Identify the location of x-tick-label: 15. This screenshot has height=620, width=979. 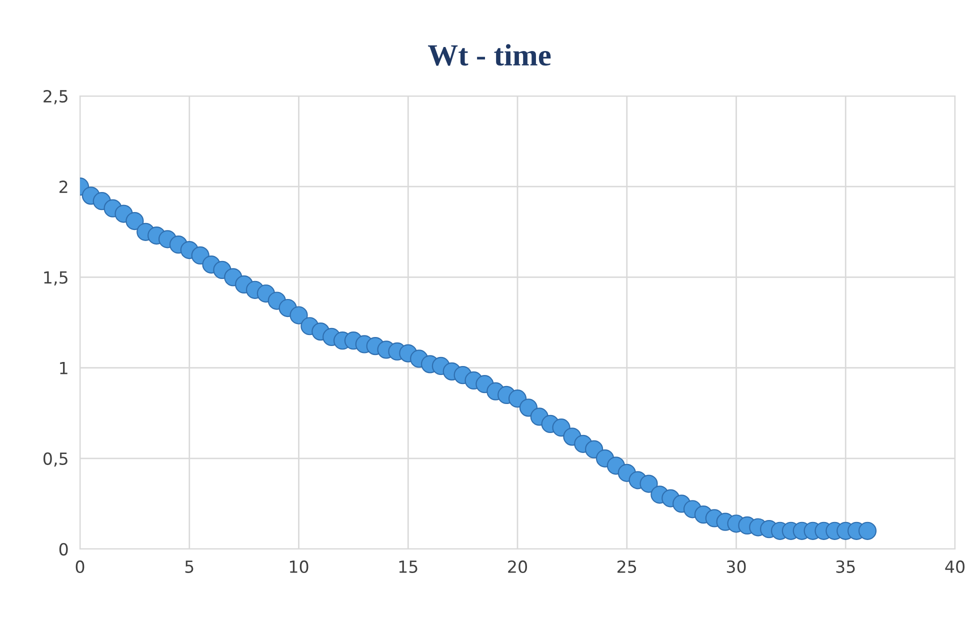
(408, 567).